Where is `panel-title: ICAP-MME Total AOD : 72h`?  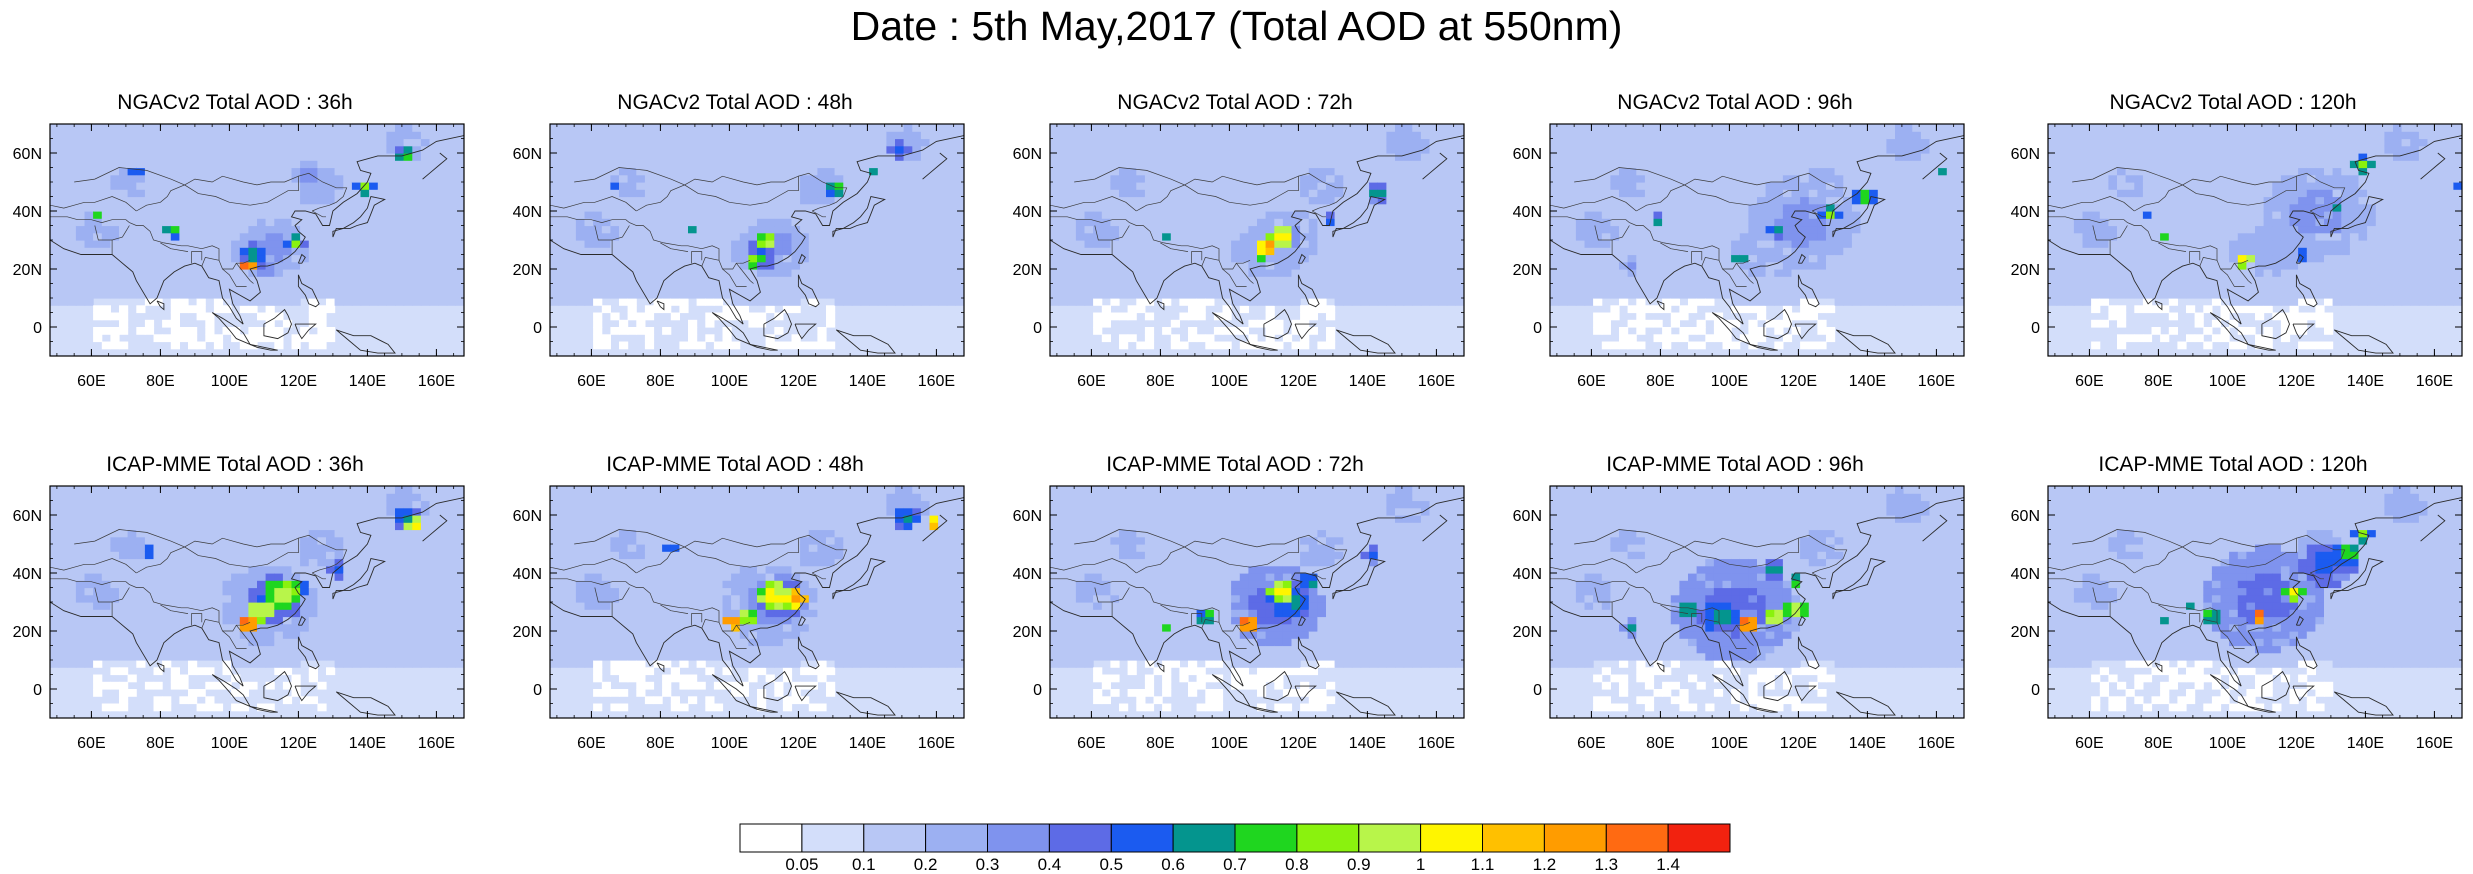 panel-title: ICAP-MME Total AOD : 72h is located at coordinates (1235, 464).